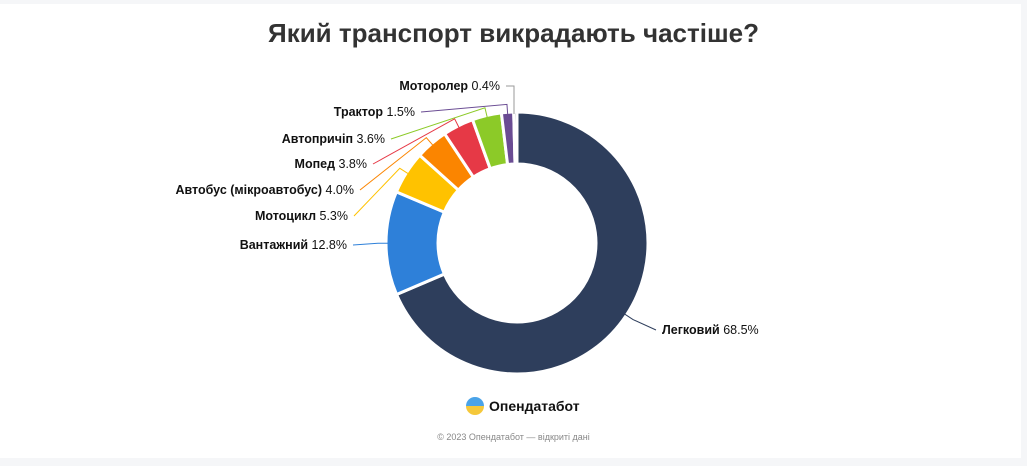 The width and height of the screenshot is (1027, 466). What do you see at coordinates (285, 216) in the screenshot?
I see `slice-label-name: Мотоцикл` at bounding box center [285, 216].